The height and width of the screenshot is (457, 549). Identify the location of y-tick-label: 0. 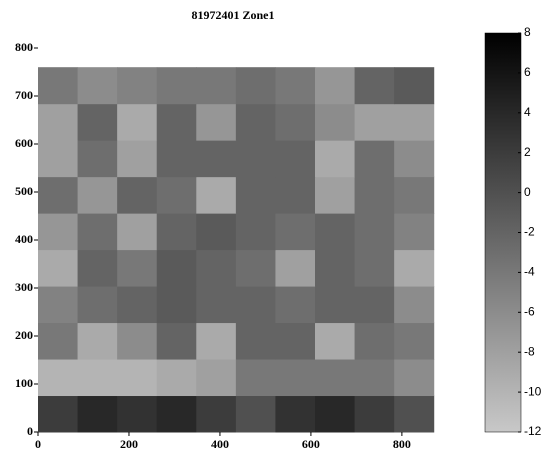
(30, 431).